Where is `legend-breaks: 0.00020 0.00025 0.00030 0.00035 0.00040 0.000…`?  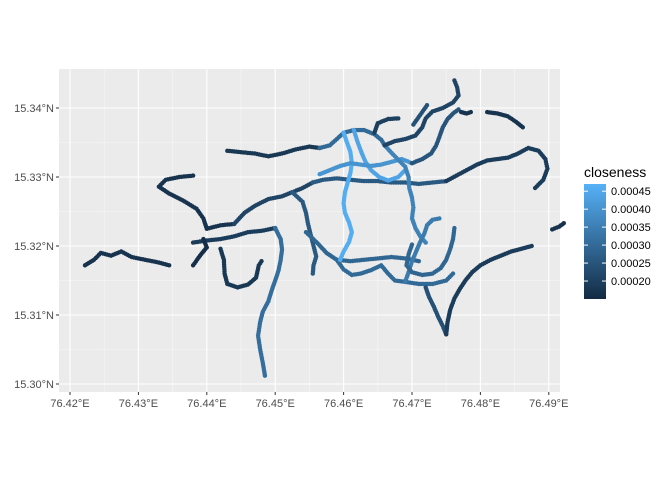
legend-breaks: 0.00020 0.00025 0.00030 0.00035 0.00040 0.000… is located at coordinates (617, 237).